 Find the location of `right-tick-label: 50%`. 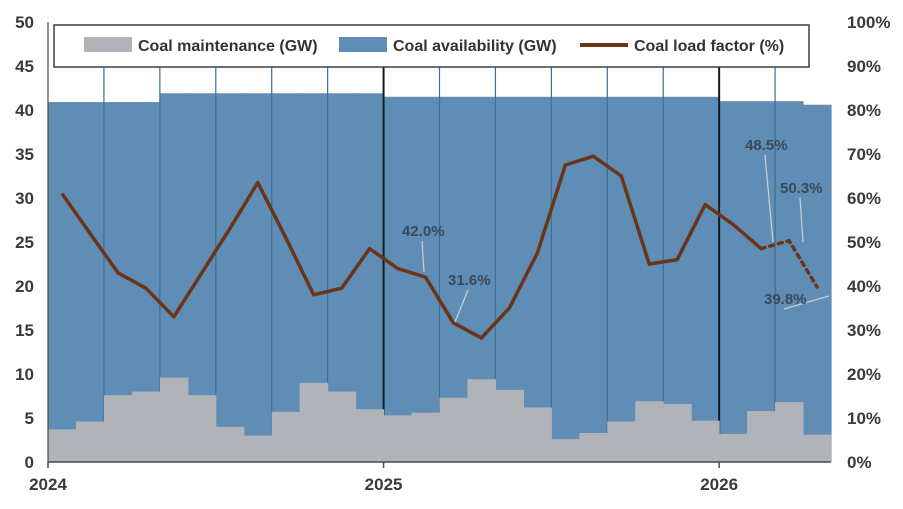

right-tick-label: 50% is located at coordinates (864, 242).